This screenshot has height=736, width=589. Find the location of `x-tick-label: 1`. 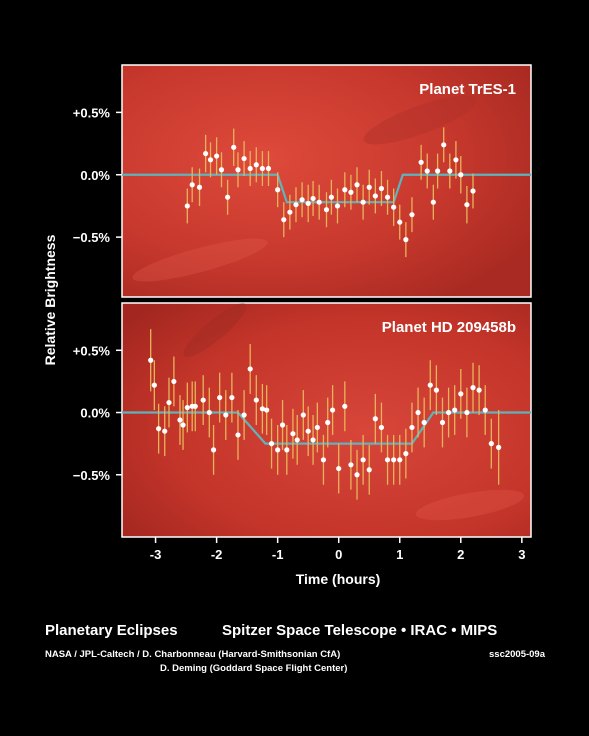

x-tick-label: 1 is located at coordinates (399, 554).